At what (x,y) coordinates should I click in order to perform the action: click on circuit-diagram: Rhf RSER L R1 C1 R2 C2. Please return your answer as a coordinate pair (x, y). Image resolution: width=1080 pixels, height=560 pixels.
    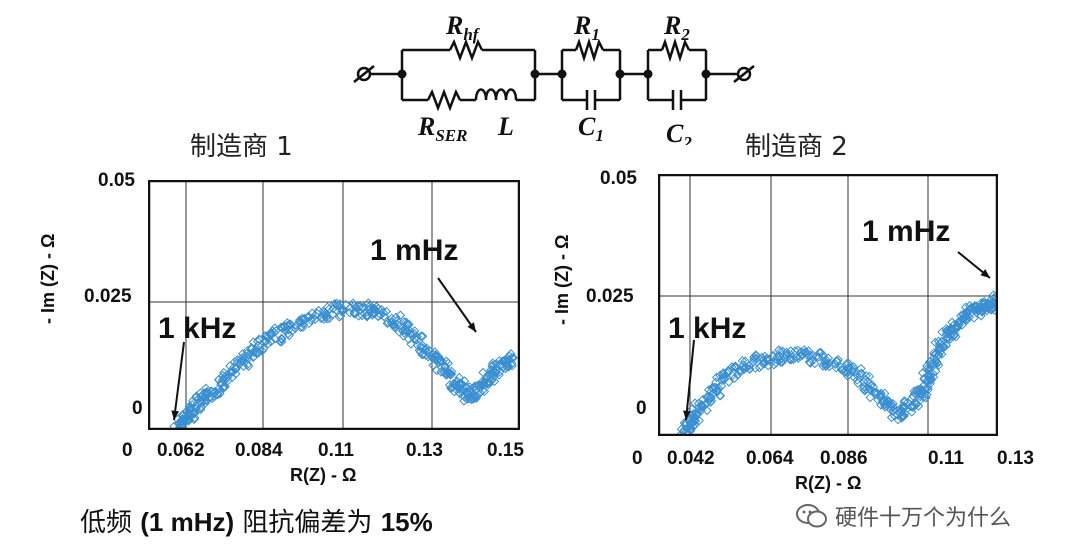
    Looking at the image, I should click on (554, 78).